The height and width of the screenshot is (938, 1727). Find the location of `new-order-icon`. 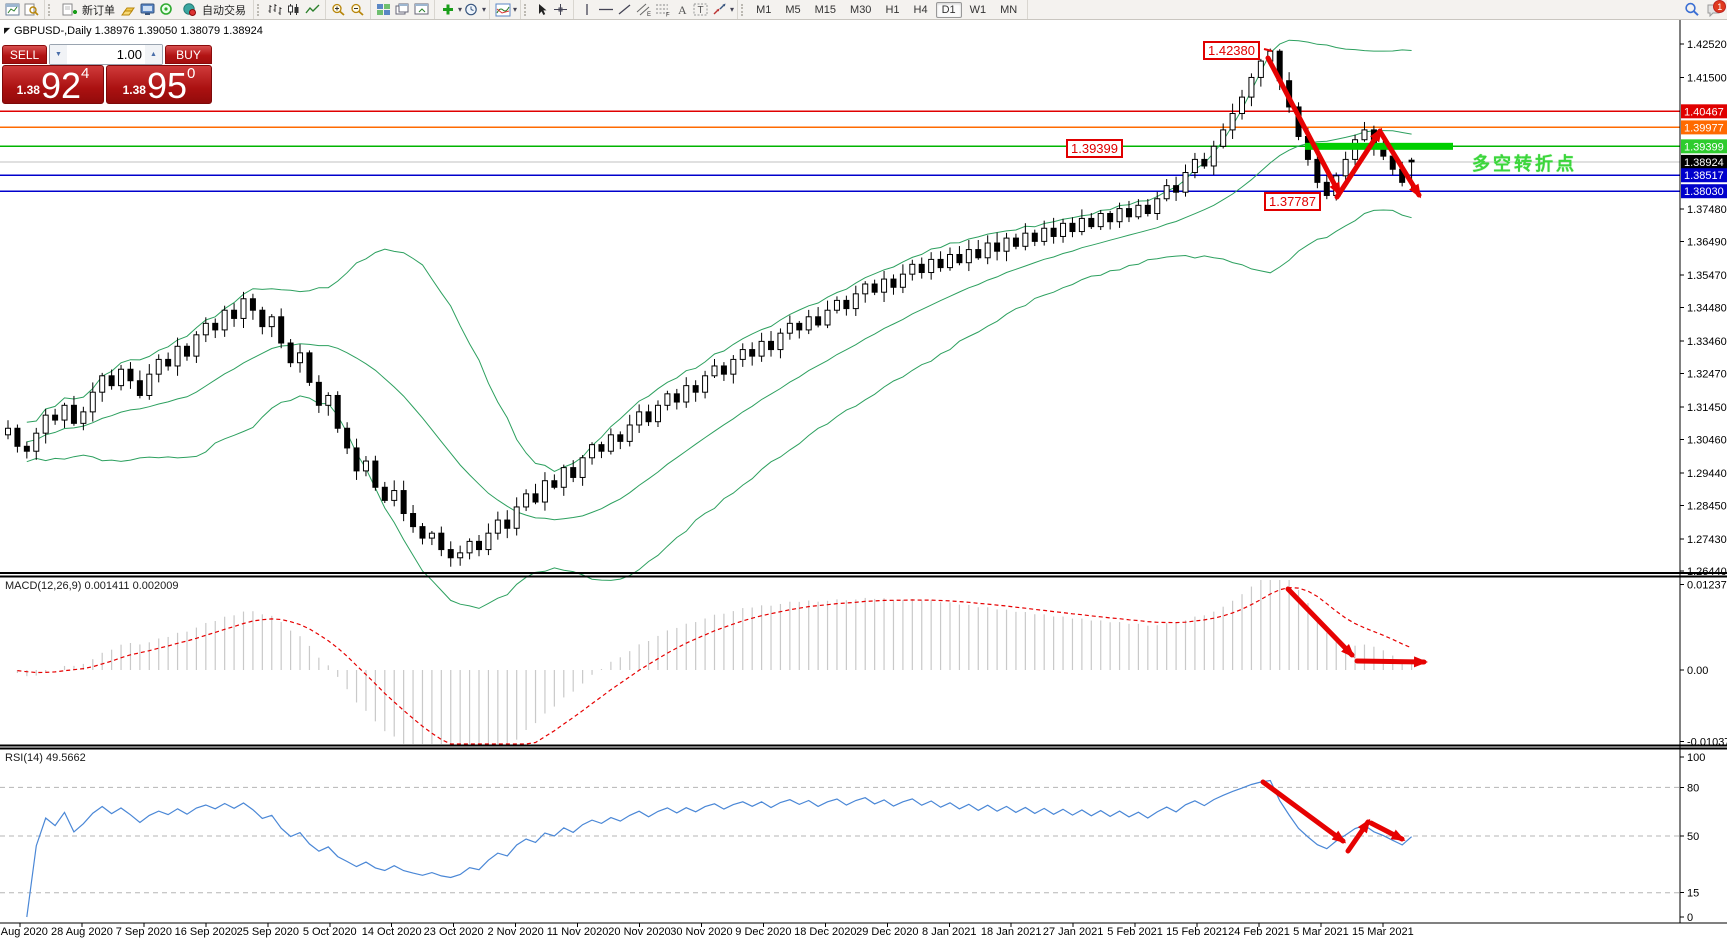

new-order-icon is located at coordinates (69, 9).